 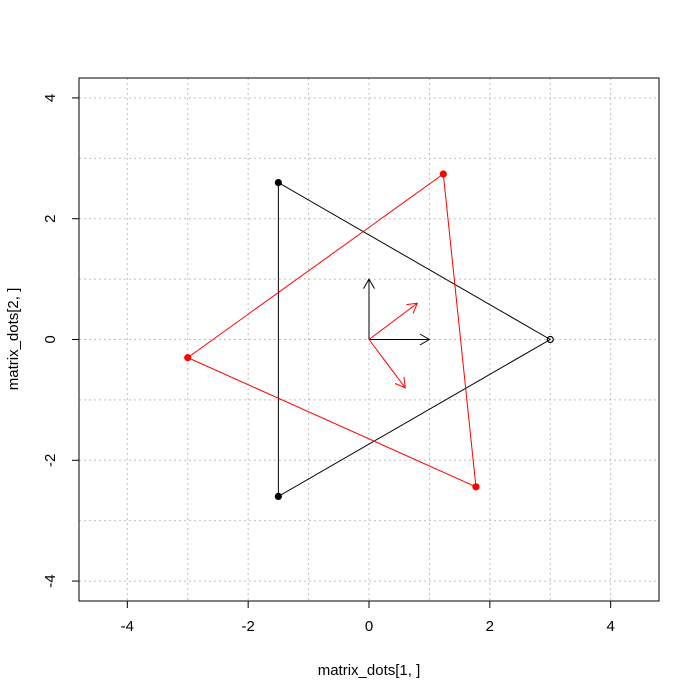 What do you see at coordinates (369, 626) in the screenshot?
I see `x-tick-label: 0` at bounding box center [369, 626].